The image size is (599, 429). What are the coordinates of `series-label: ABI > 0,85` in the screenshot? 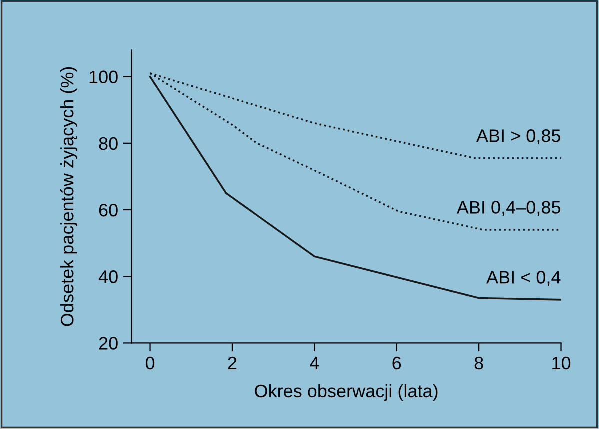 It's located at (518, 137).